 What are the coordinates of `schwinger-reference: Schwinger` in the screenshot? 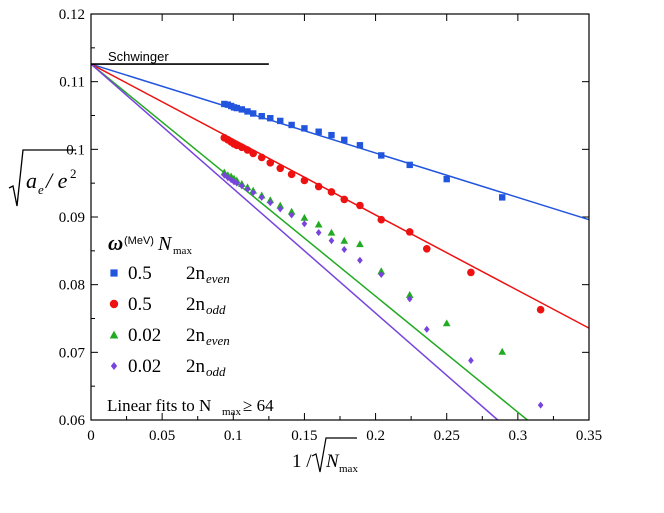 It's located at (180, 57).